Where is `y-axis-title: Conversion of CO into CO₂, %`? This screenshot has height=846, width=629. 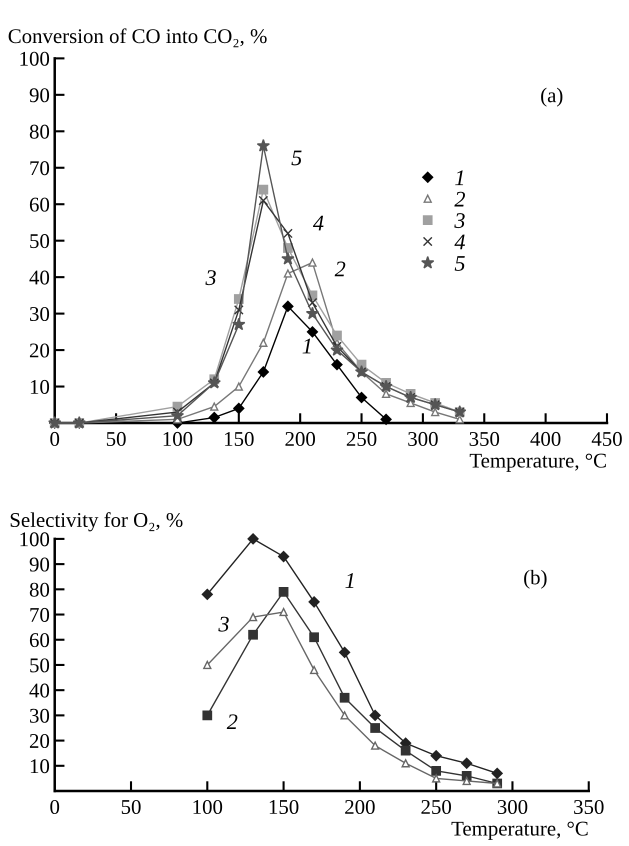
y-axis-title: Conversion of CO into CO₂, % is located at coordinates (137, 38).